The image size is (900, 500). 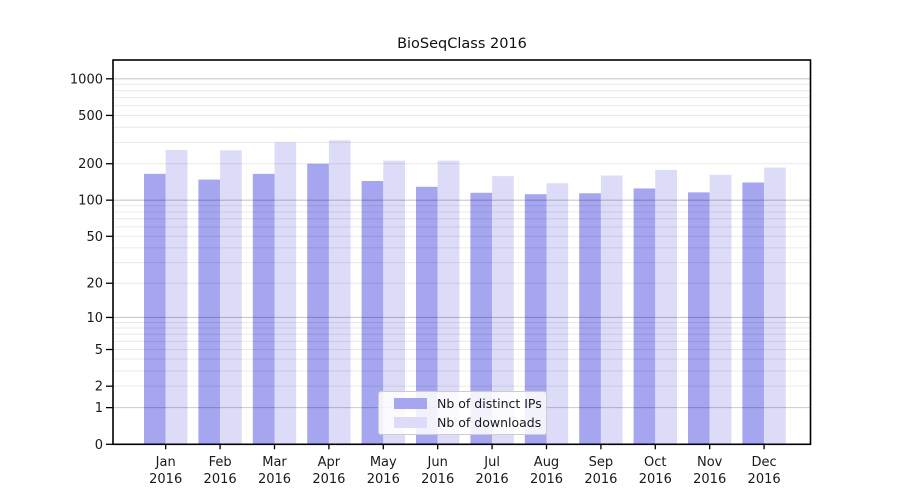 What do you see at coordinates (90, 116) in the screenshot?
I see `y-tick-label-500: 500` at bounding box center [90, 116].